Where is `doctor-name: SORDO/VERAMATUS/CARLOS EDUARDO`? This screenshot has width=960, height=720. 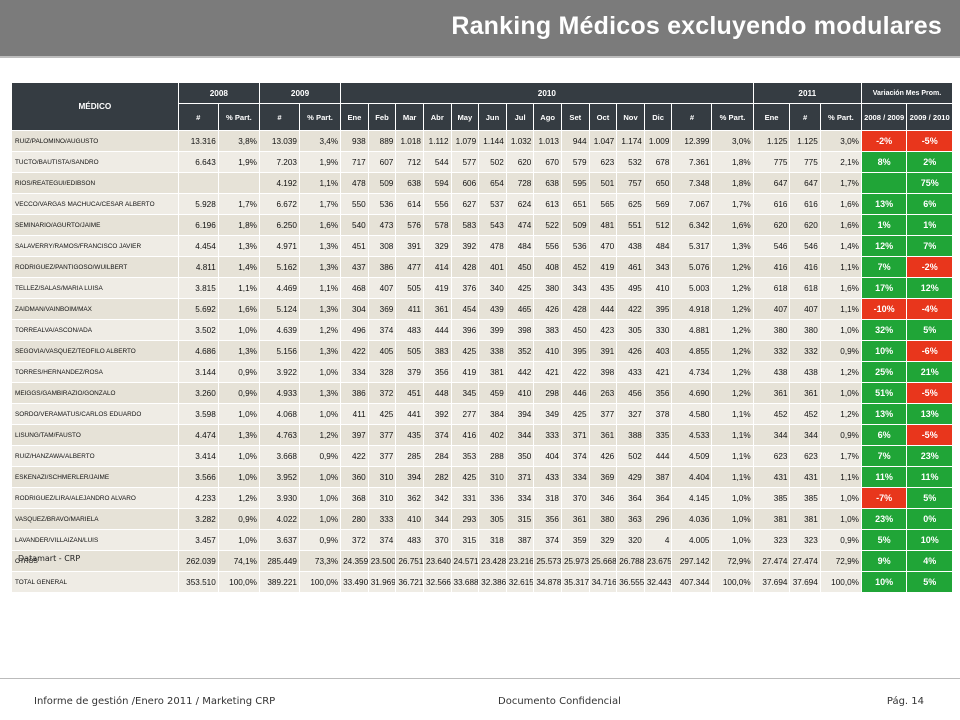 doctor-name: SORDO/VERAMATUS/CARLOS EDUARDO is located at coordinates (95, 414).